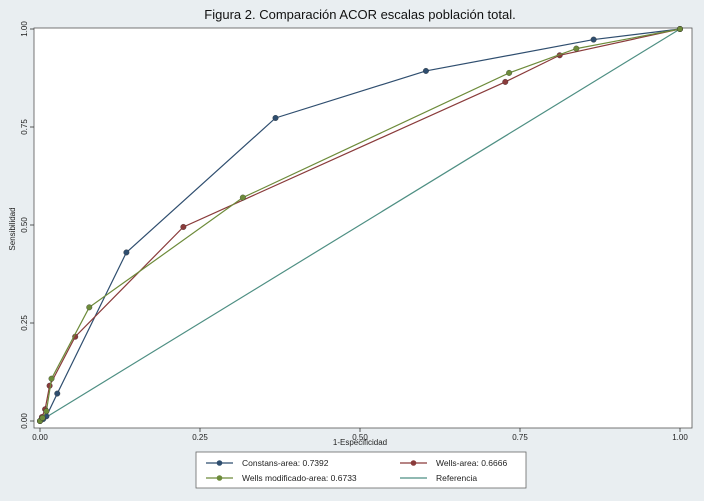  Describe the element at coordinates (219, 478) in the screenshot. I see `legend-marker-wells-modificado-area` at that location.